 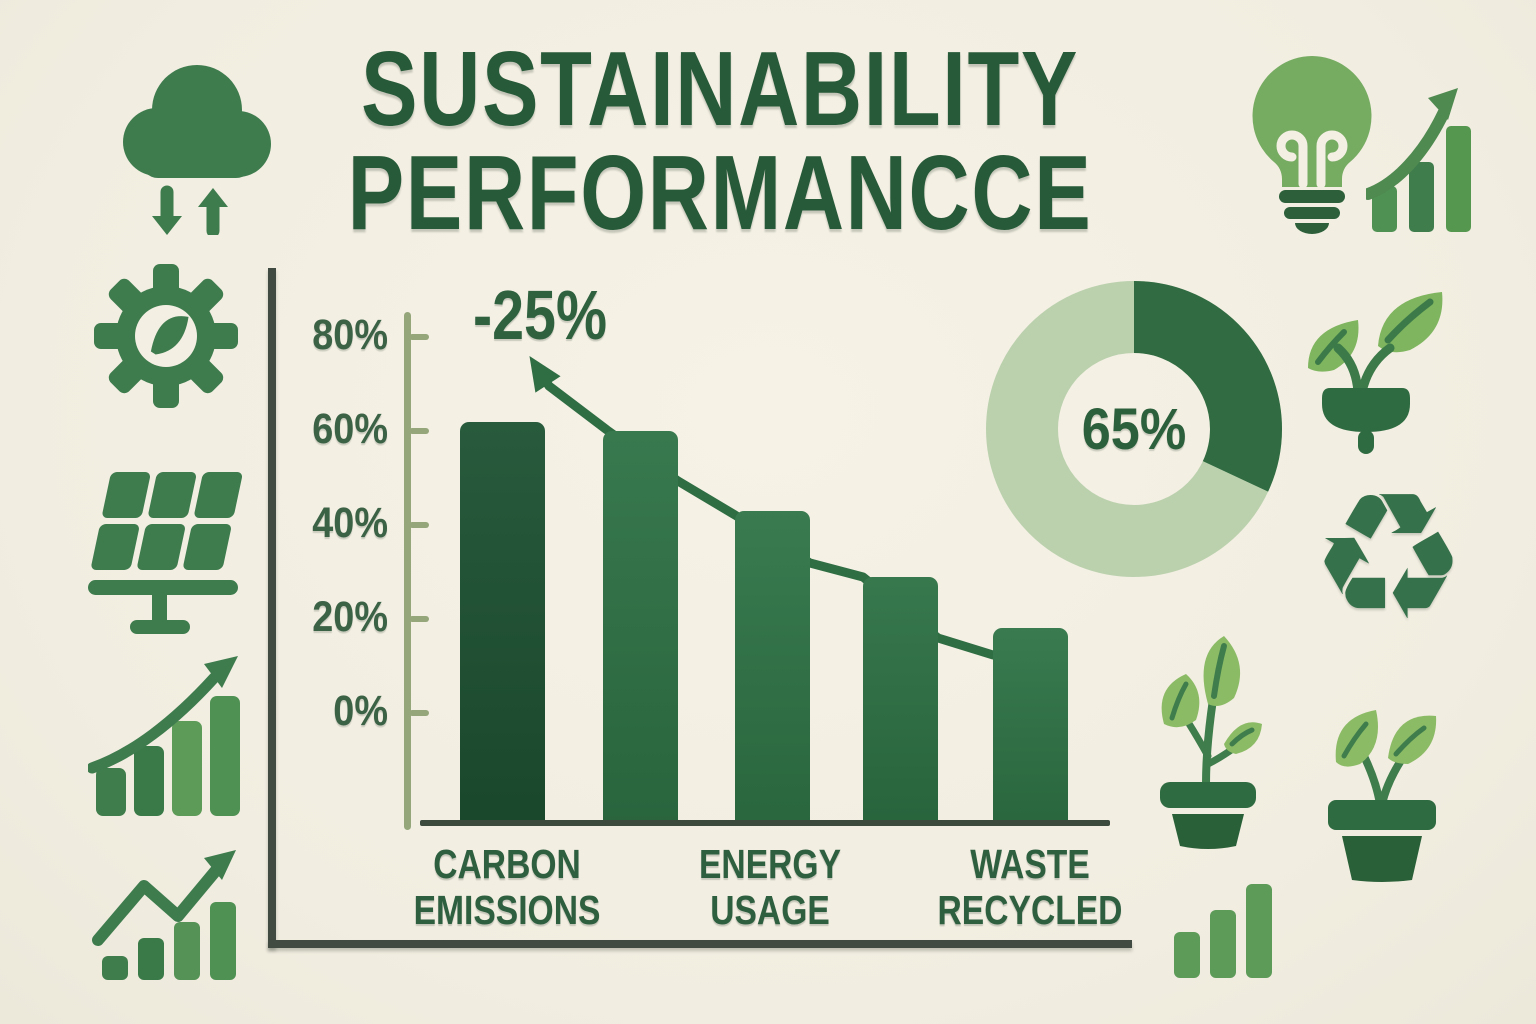 I want to click on solar-panel-icon, so click(x=165, y=553).